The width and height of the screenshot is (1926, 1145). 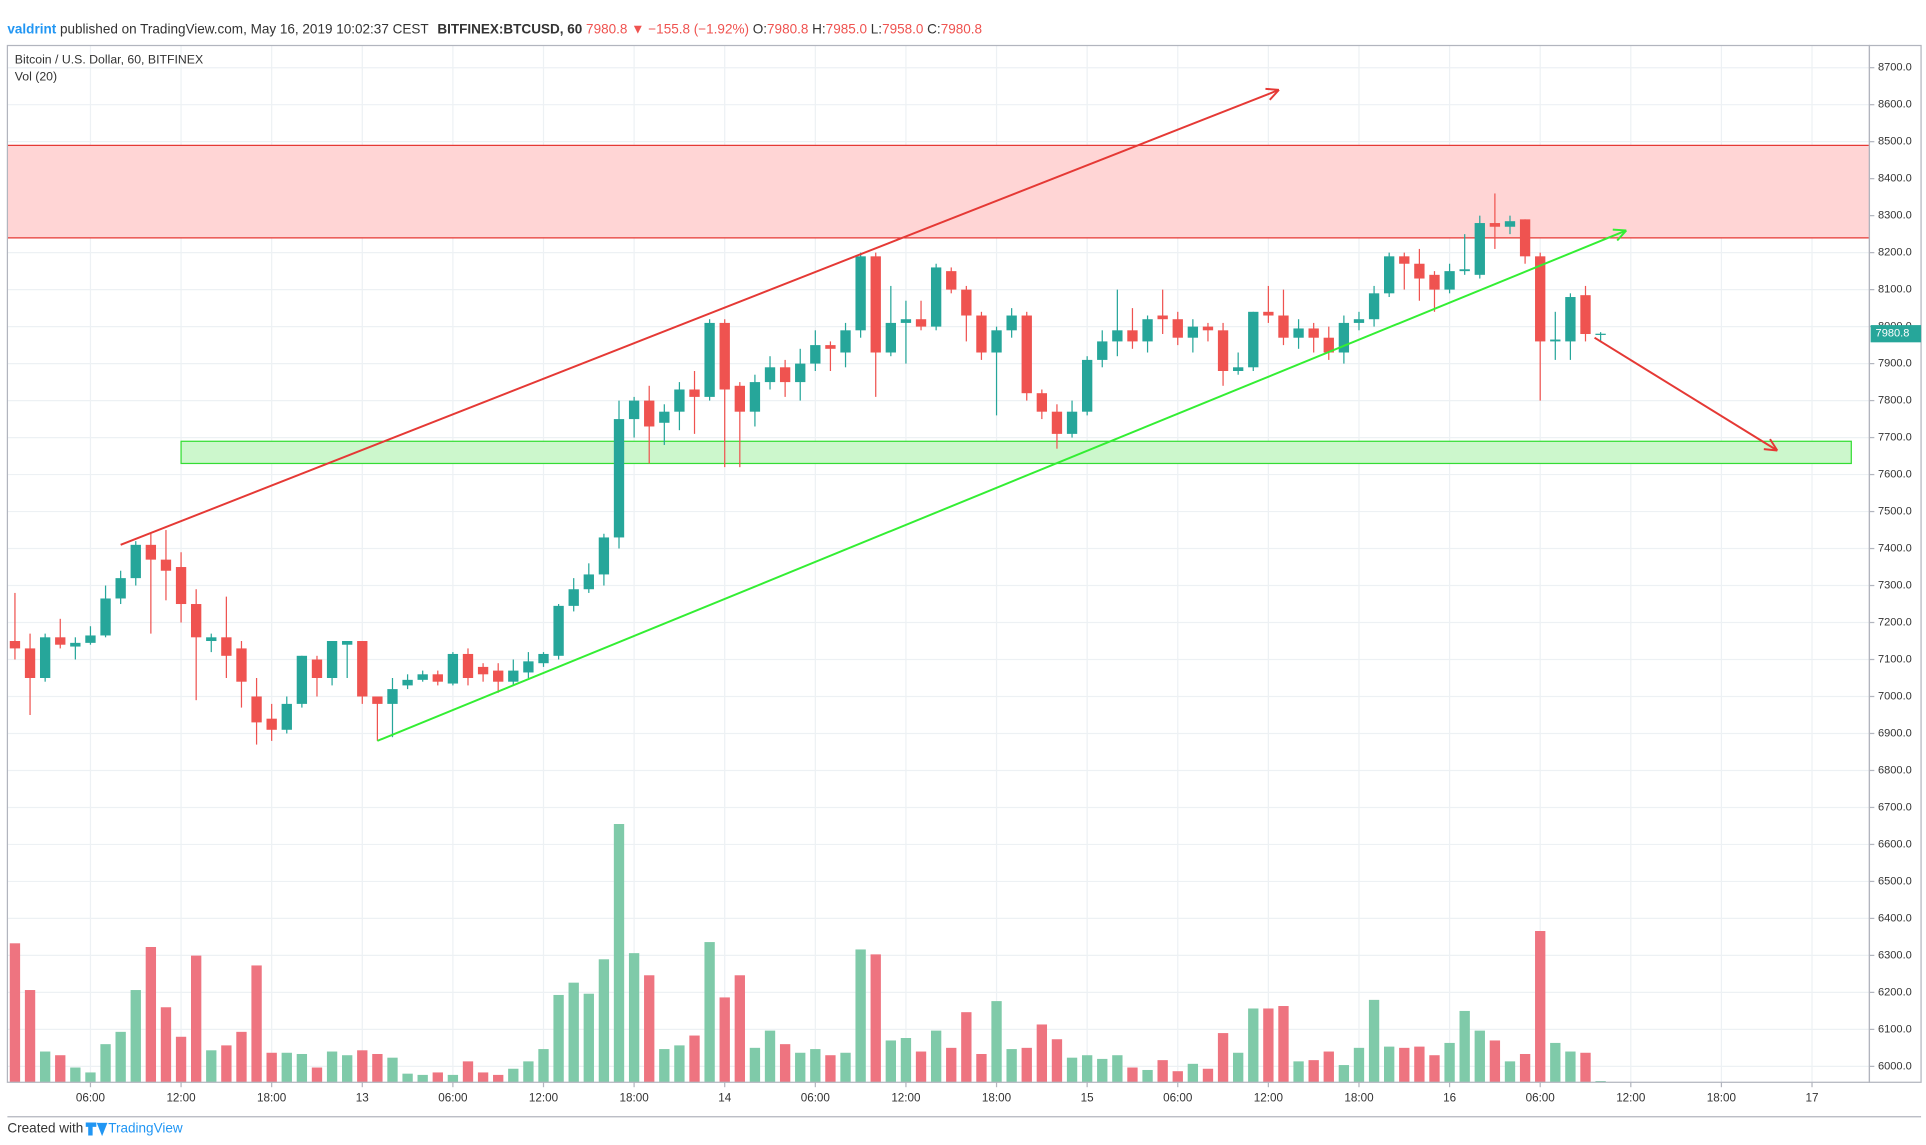 I want to click on y-tick-label: 6100.0, so click(x=1895, y=1029).